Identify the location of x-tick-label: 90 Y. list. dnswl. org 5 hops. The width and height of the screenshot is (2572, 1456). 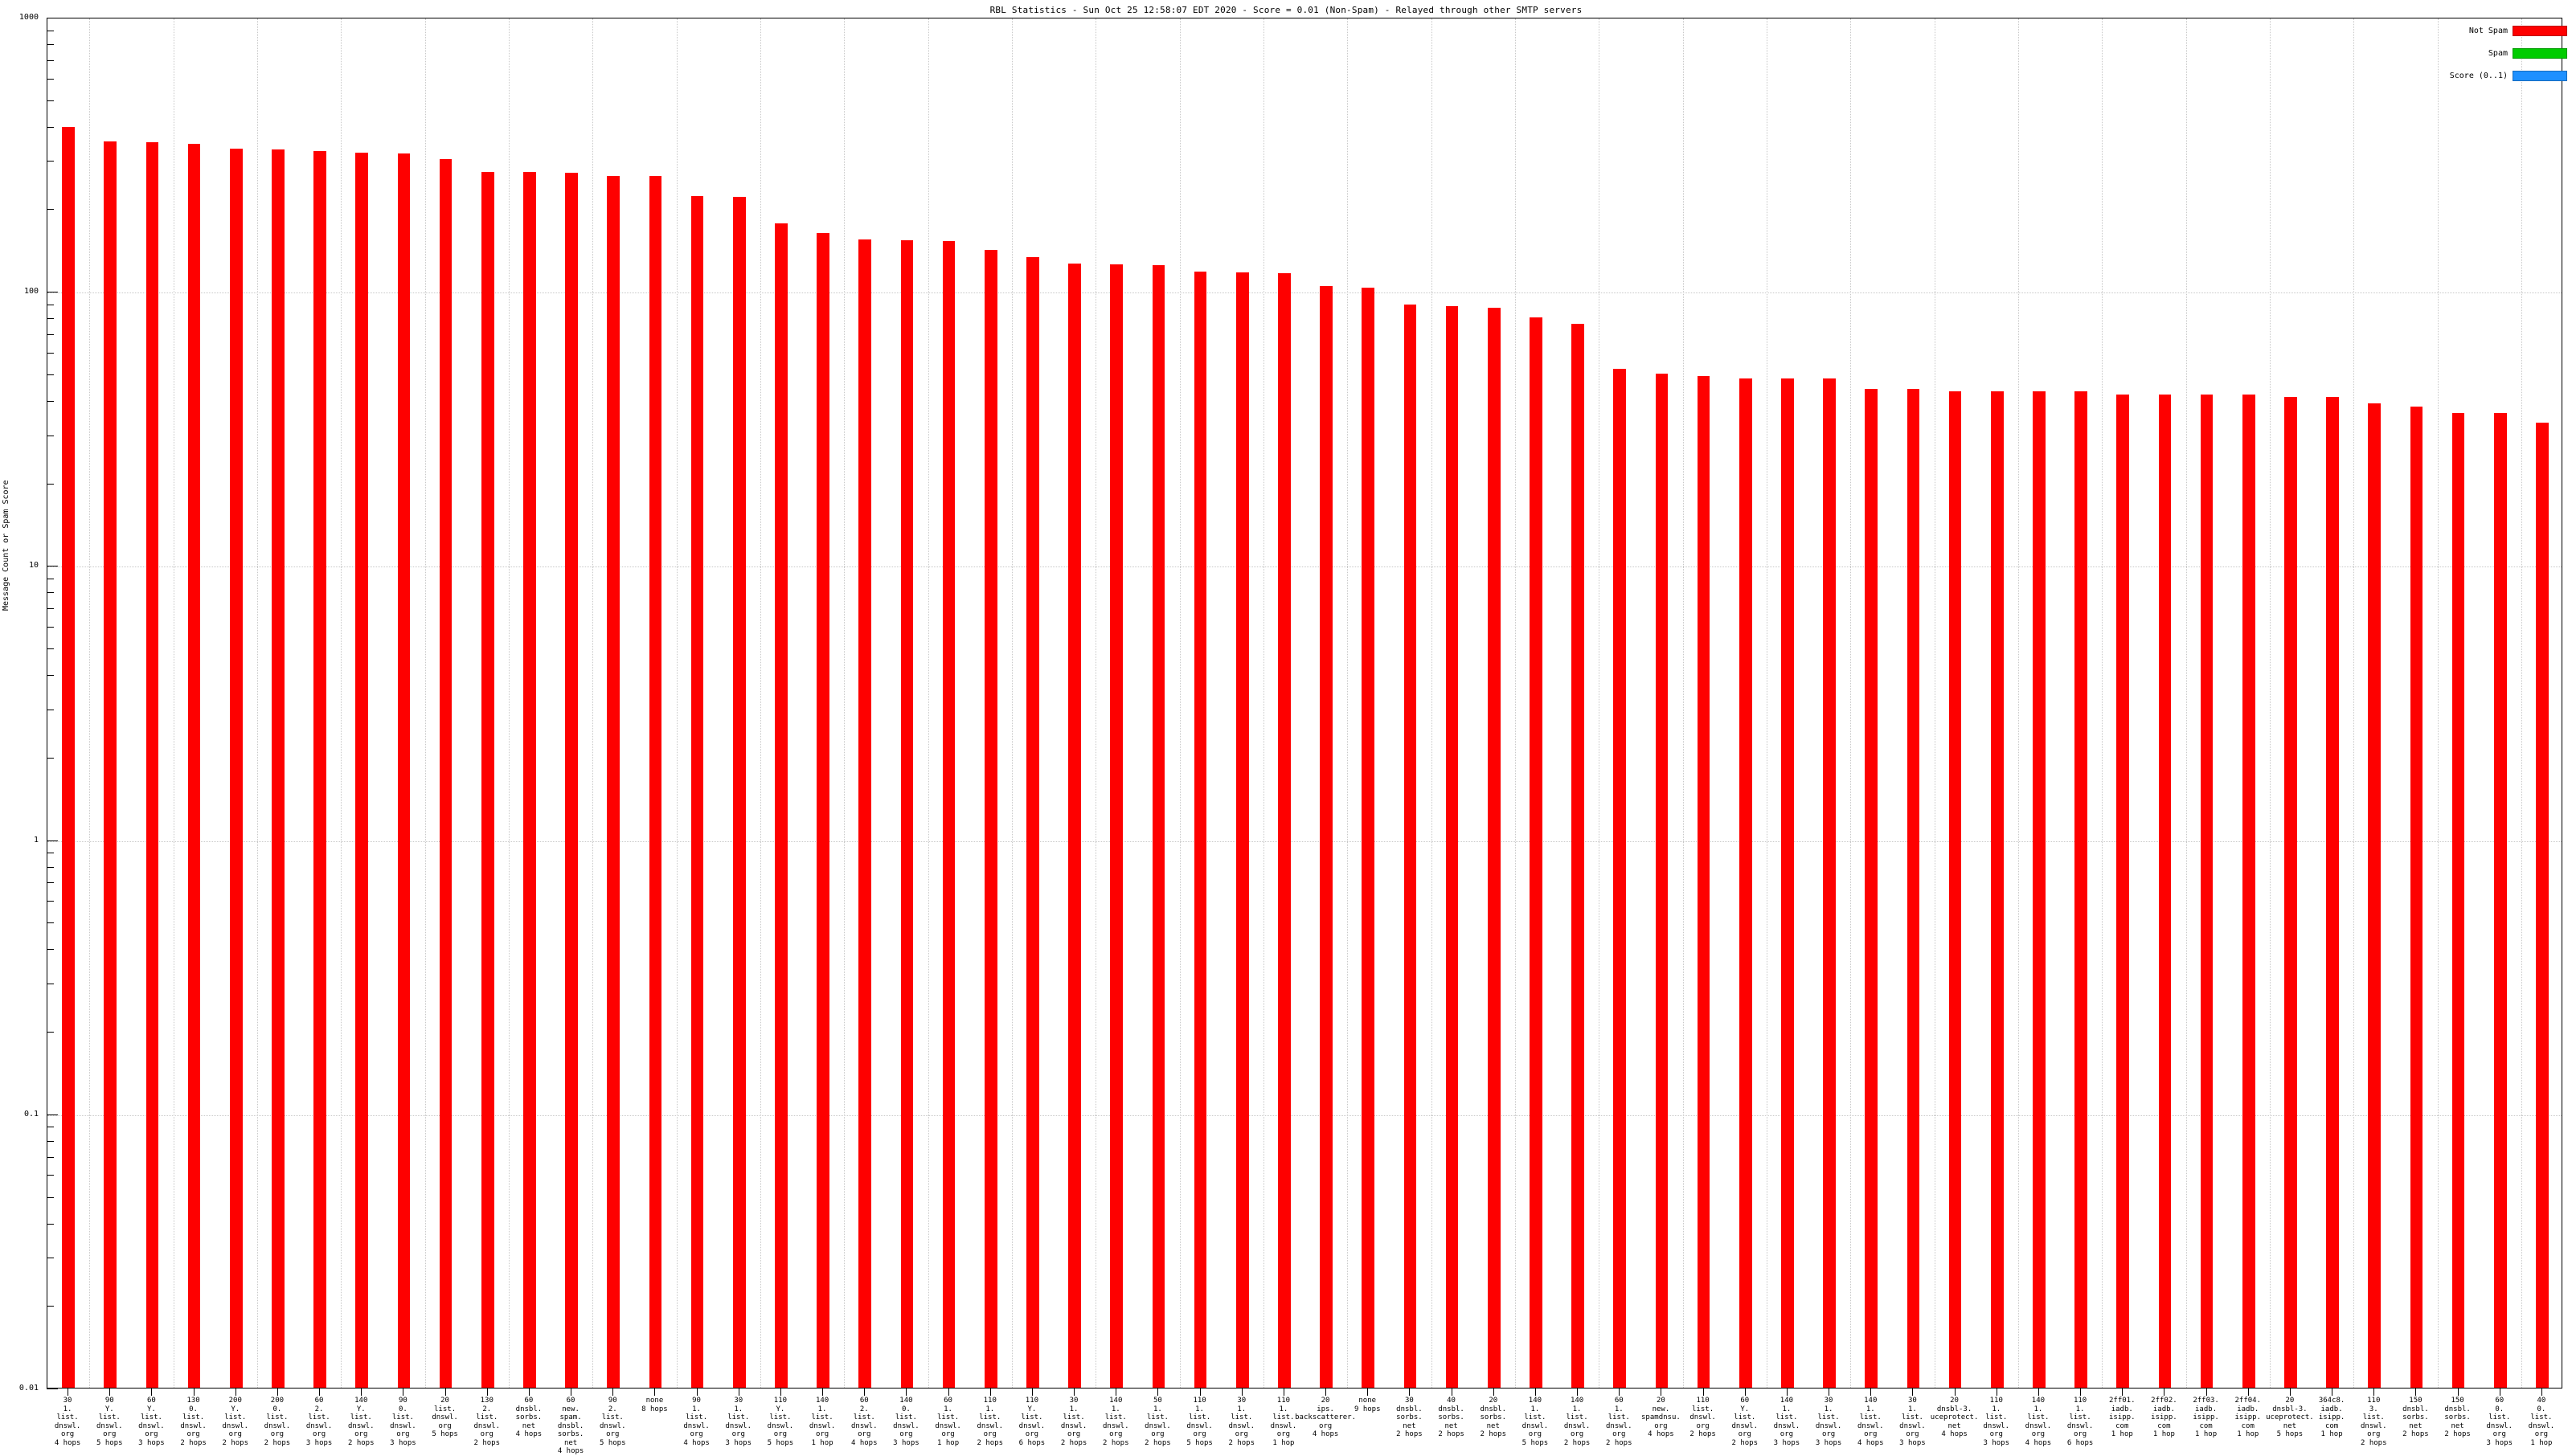
(109, 1422).